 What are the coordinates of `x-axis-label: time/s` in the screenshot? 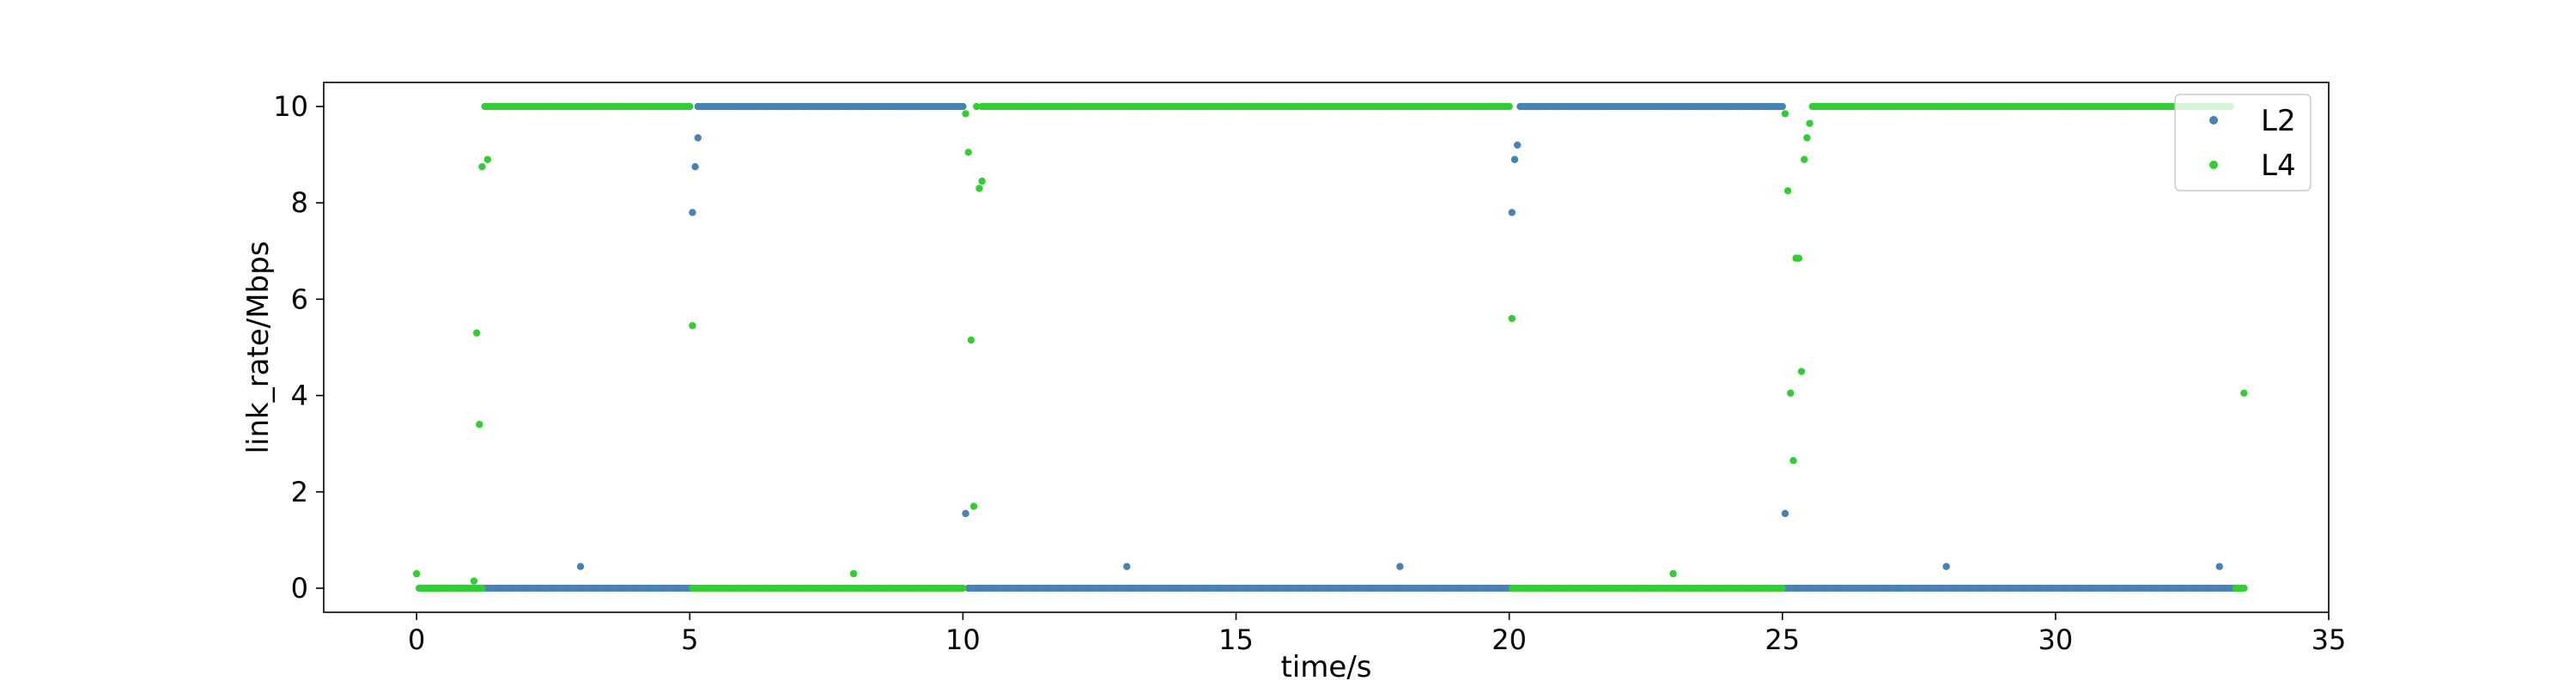 It's located at (1327, 667).